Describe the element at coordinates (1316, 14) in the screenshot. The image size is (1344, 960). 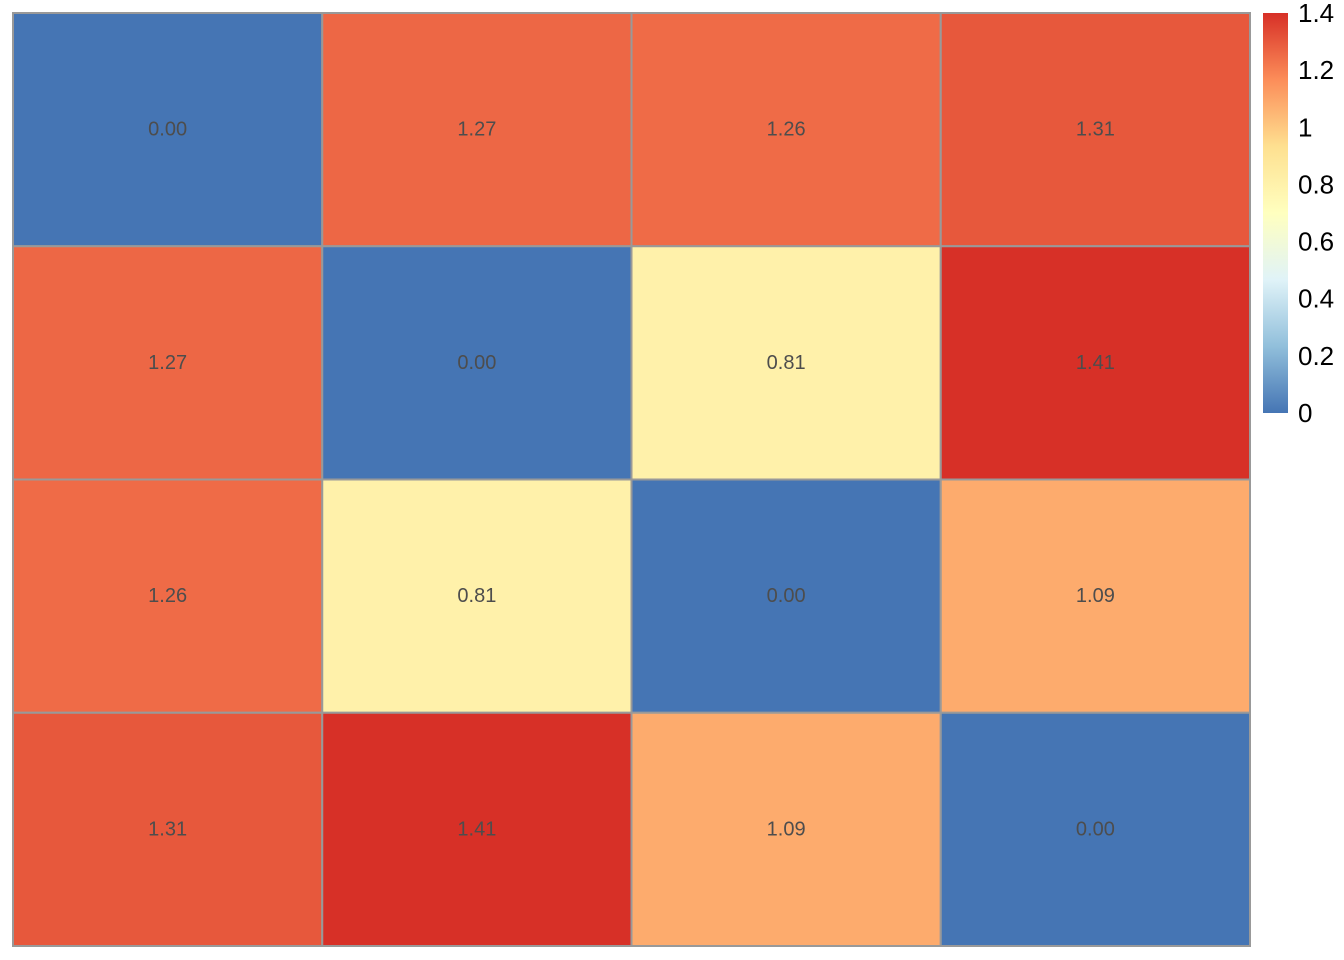
I see `legend-tick-label: 1.4` at that location.